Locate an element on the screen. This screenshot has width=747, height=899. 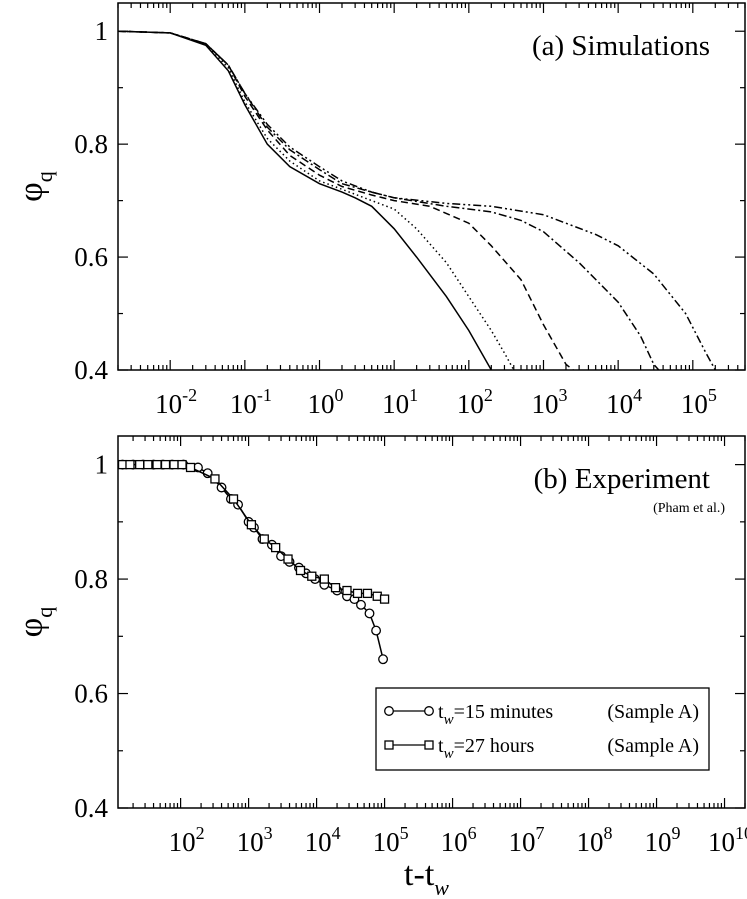
panel-annotation: (b) Experiment is located at coordinates (622, 479).